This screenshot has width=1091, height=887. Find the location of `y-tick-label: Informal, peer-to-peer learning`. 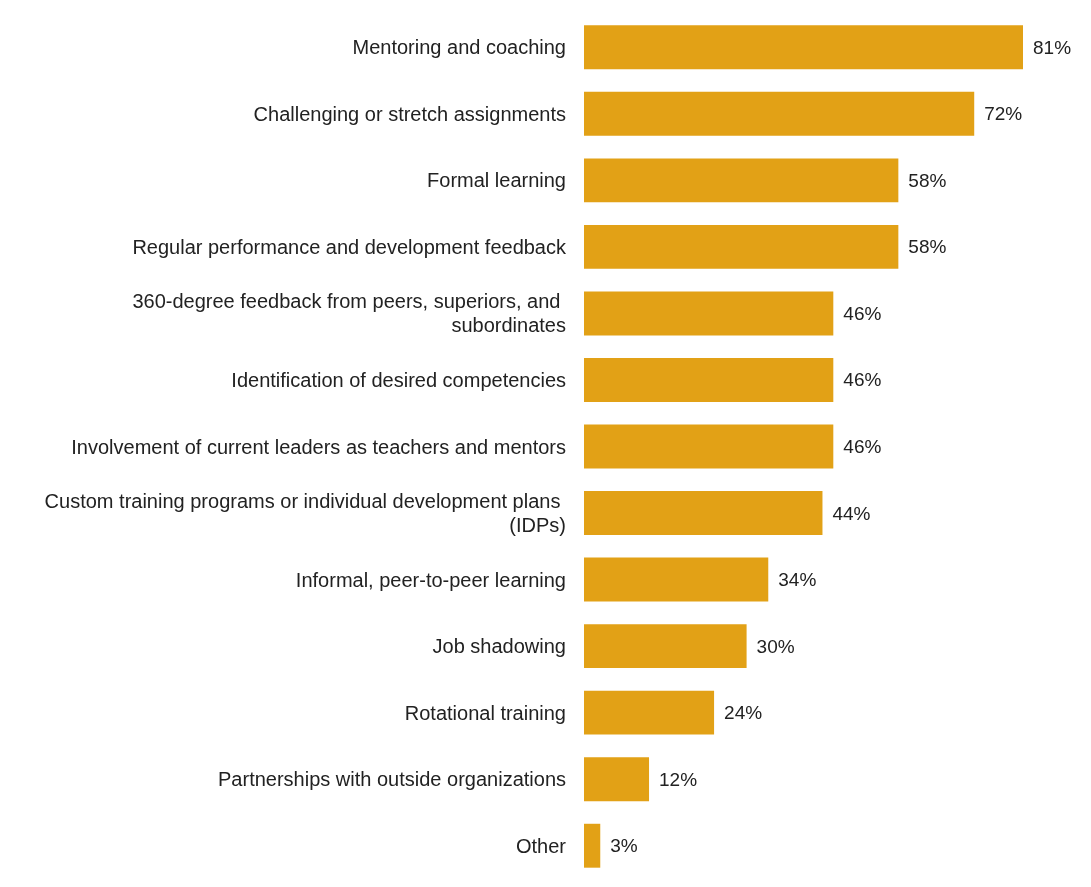

y-tick-label: Informal, peer-to-peer learning is located at coordinates (430, 579).